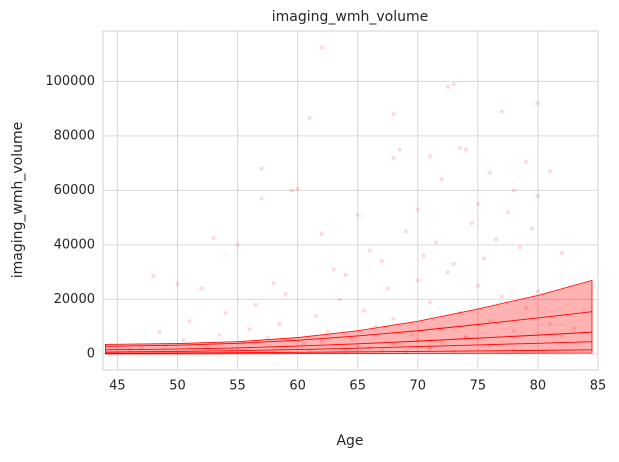 This screenshot has height=462, width=619. Describe the element at coordinates (74, 190) in the screenshot. I see `y-tick-label: 60000` at that location.